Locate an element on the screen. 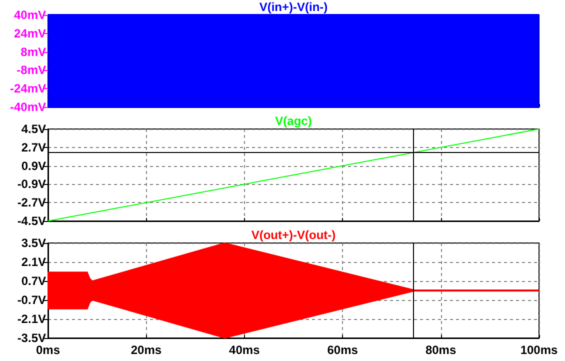 The height and width of the screenshot is (361, 565). y-tick-label: -40mV is located at coordinates (28, 107).